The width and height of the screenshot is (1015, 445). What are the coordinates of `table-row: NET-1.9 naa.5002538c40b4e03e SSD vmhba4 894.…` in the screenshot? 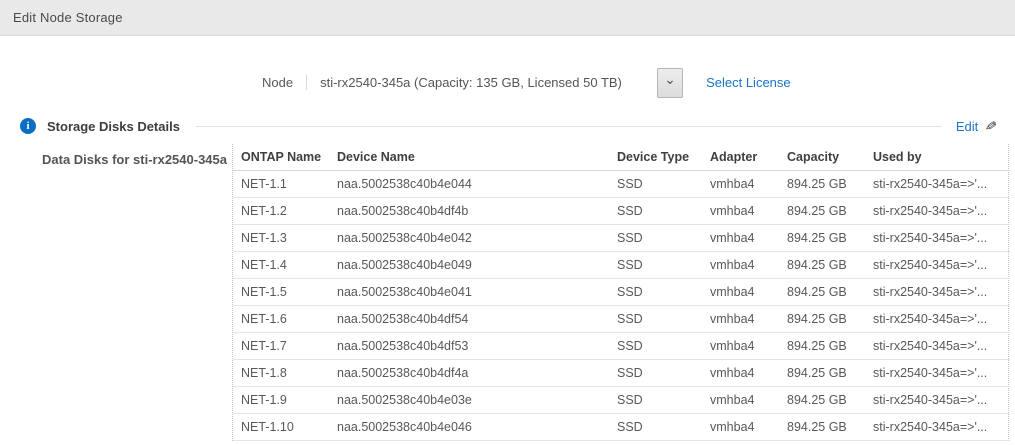 It's located at (621, 400).